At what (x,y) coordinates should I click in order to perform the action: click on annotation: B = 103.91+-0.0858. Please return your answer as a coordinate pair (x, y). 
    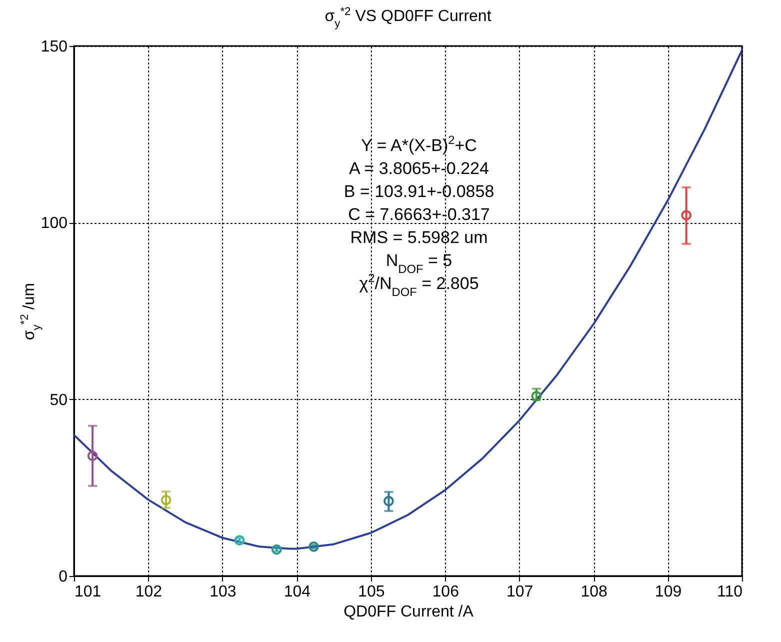
    Looking at the image, I should click on (419, 191).